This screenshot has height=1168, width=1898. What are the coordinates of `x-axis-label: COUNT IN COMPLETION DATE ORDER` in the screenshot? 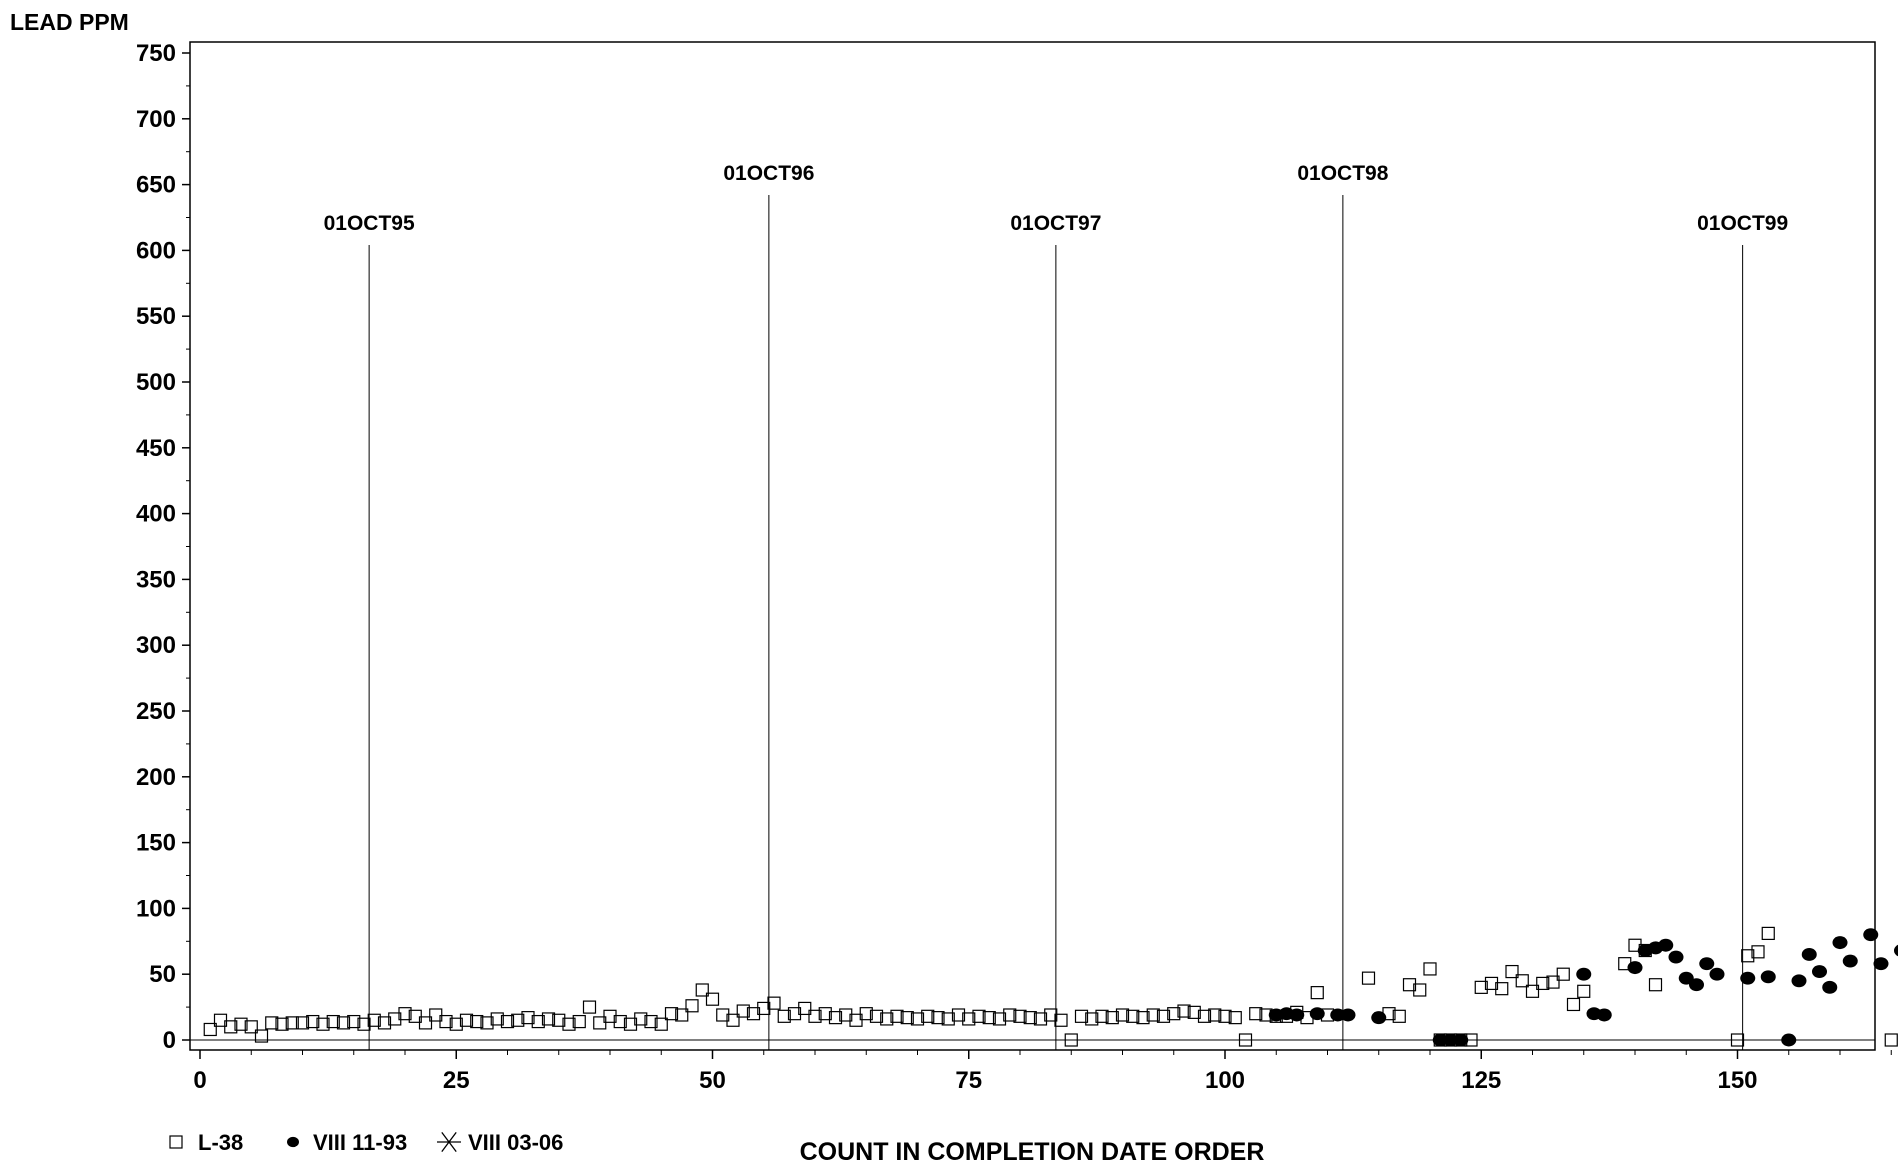 It's located at (1032, 1152).